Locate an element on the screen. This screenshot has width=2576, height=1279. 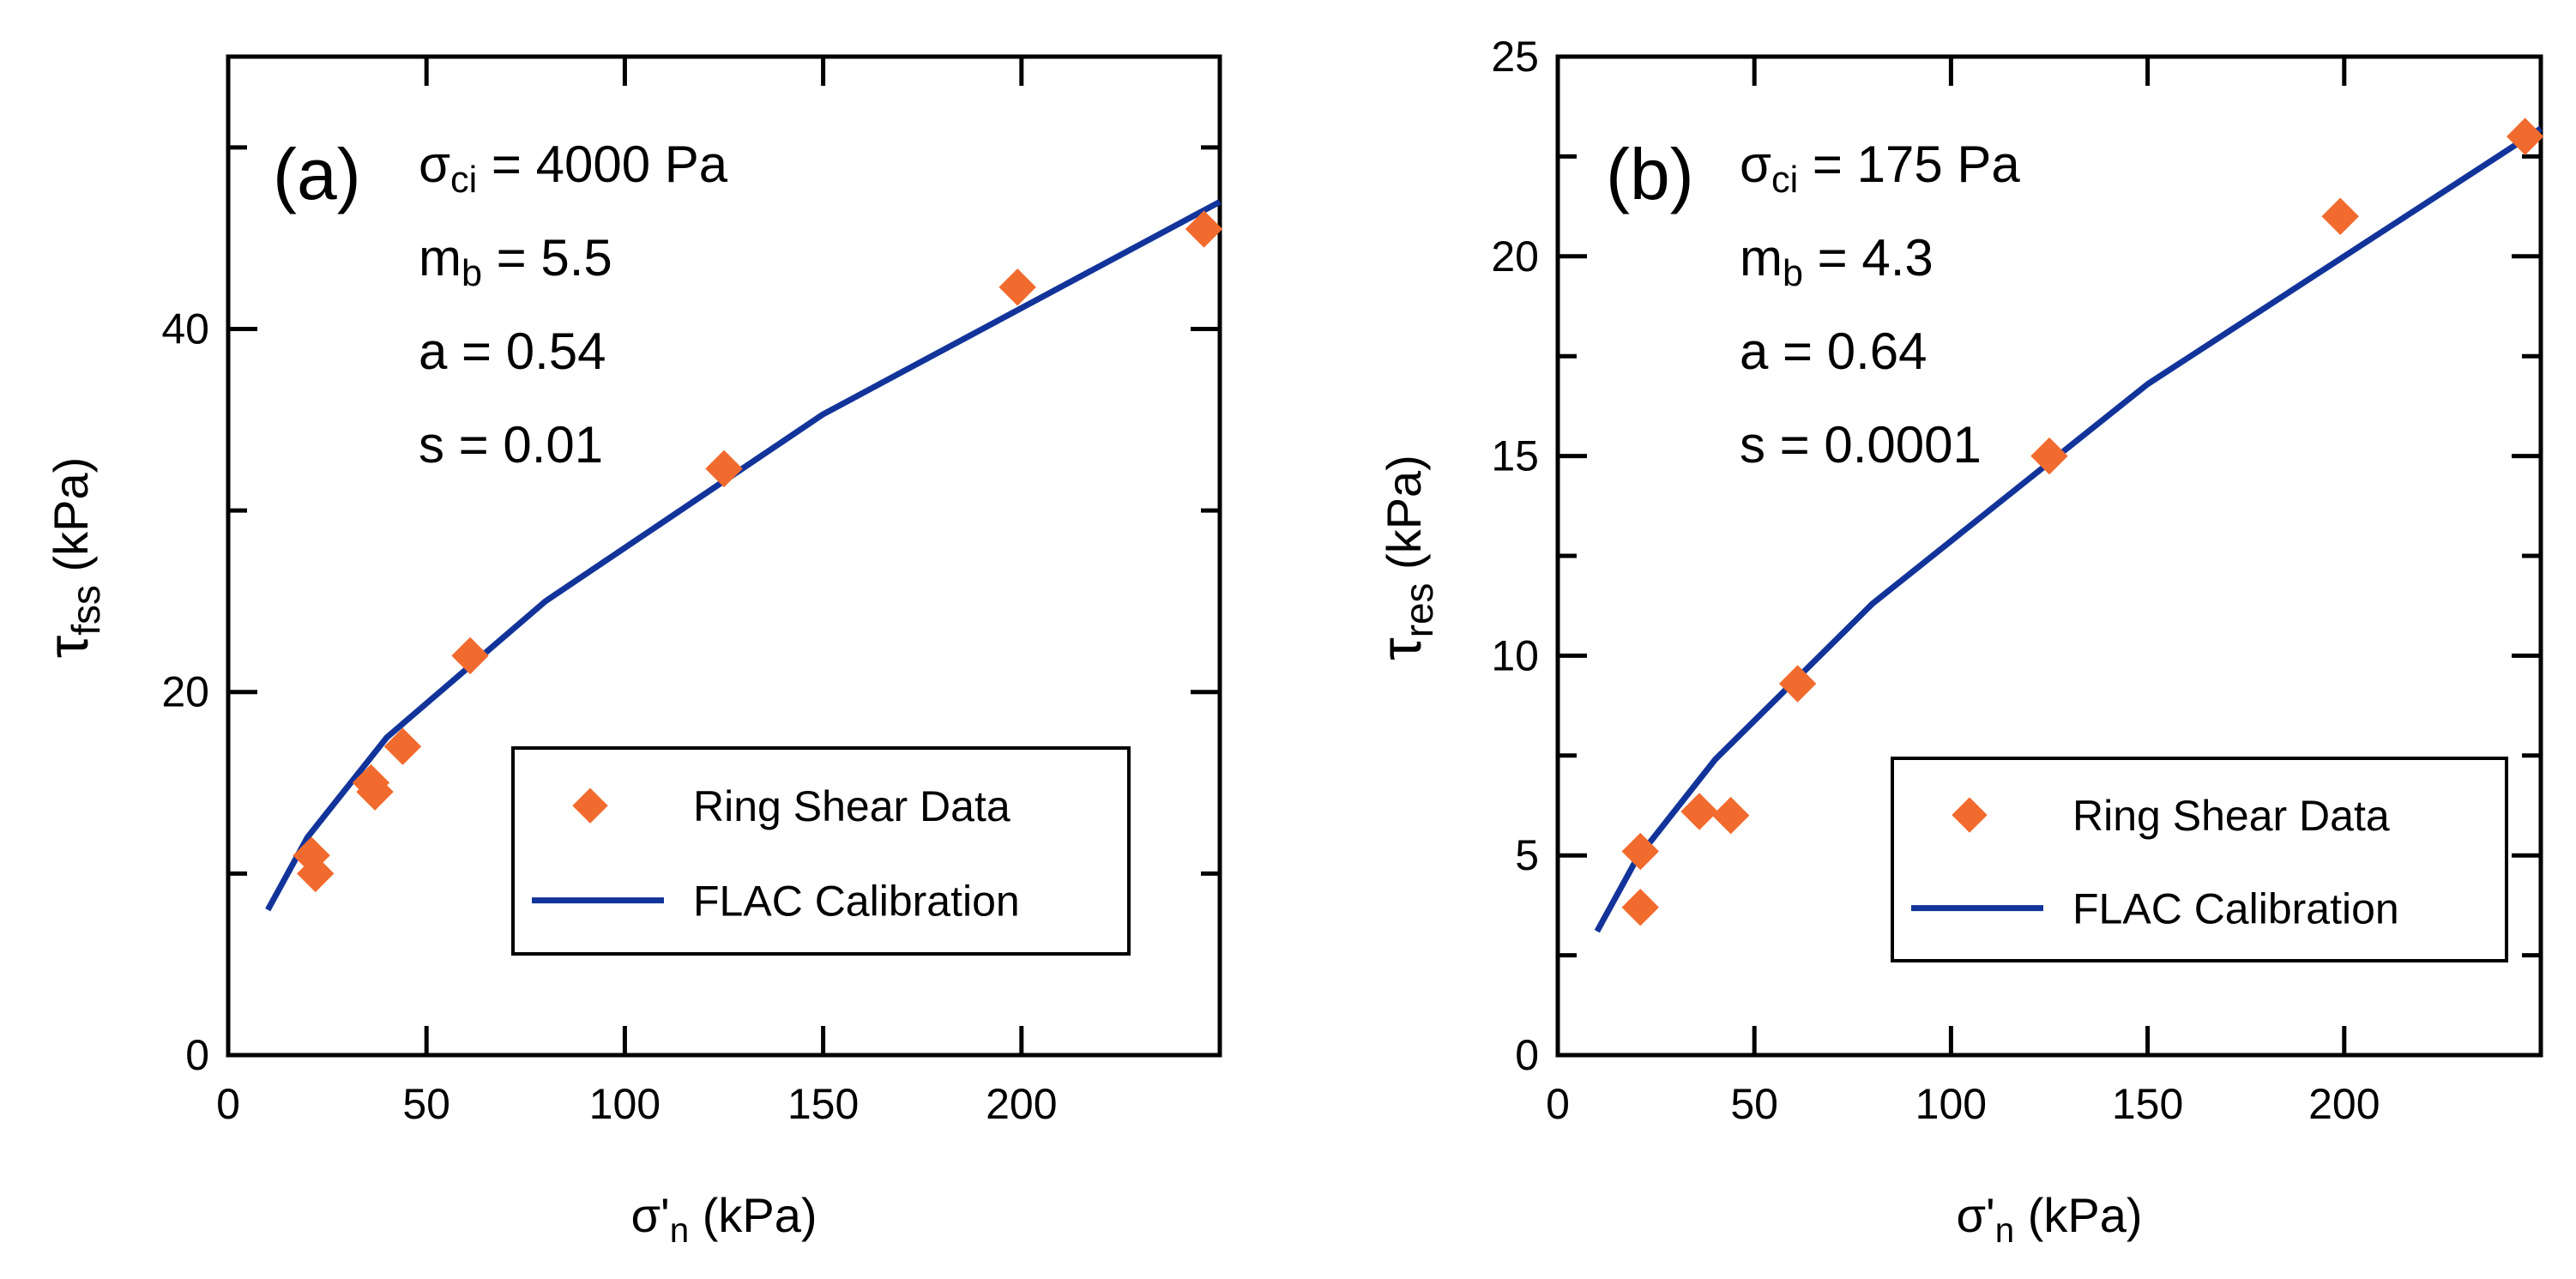
param-sigma-ci: σci = 4000 Pa is located at coordinates (573, 168).